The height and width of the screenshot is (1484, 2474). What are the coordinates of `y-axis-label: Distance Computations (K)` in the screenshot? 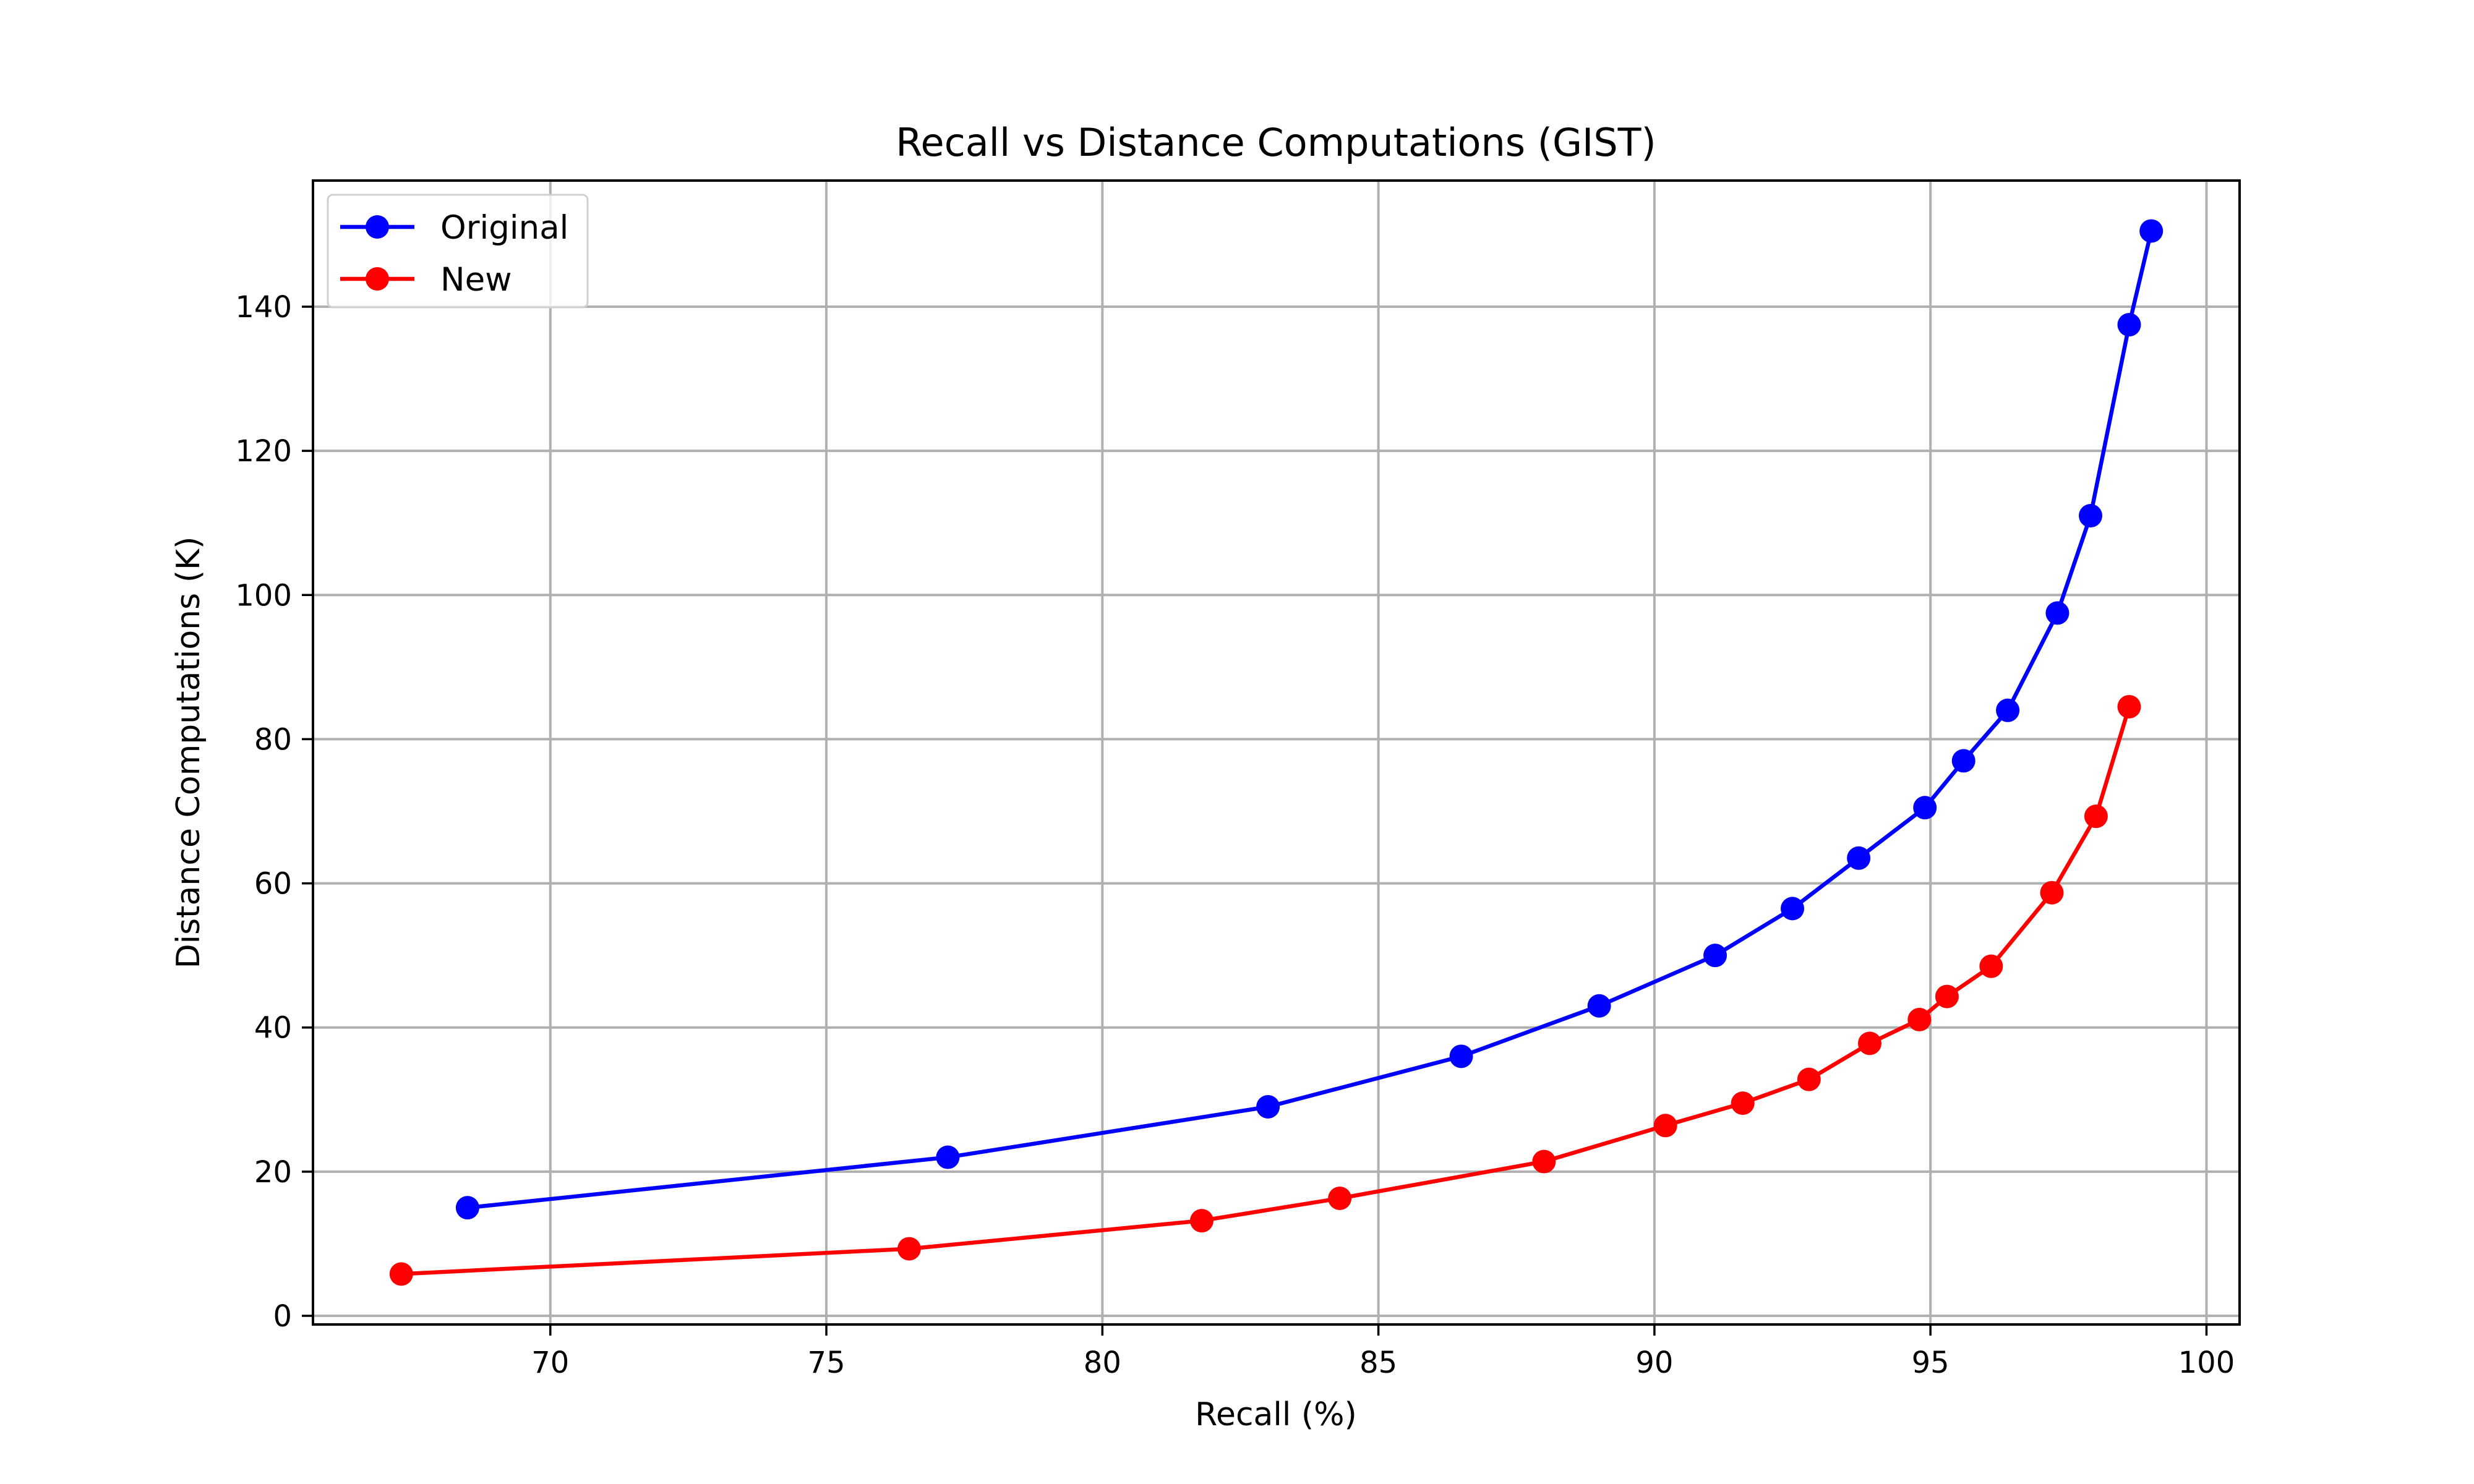 It's located at (189, 753).